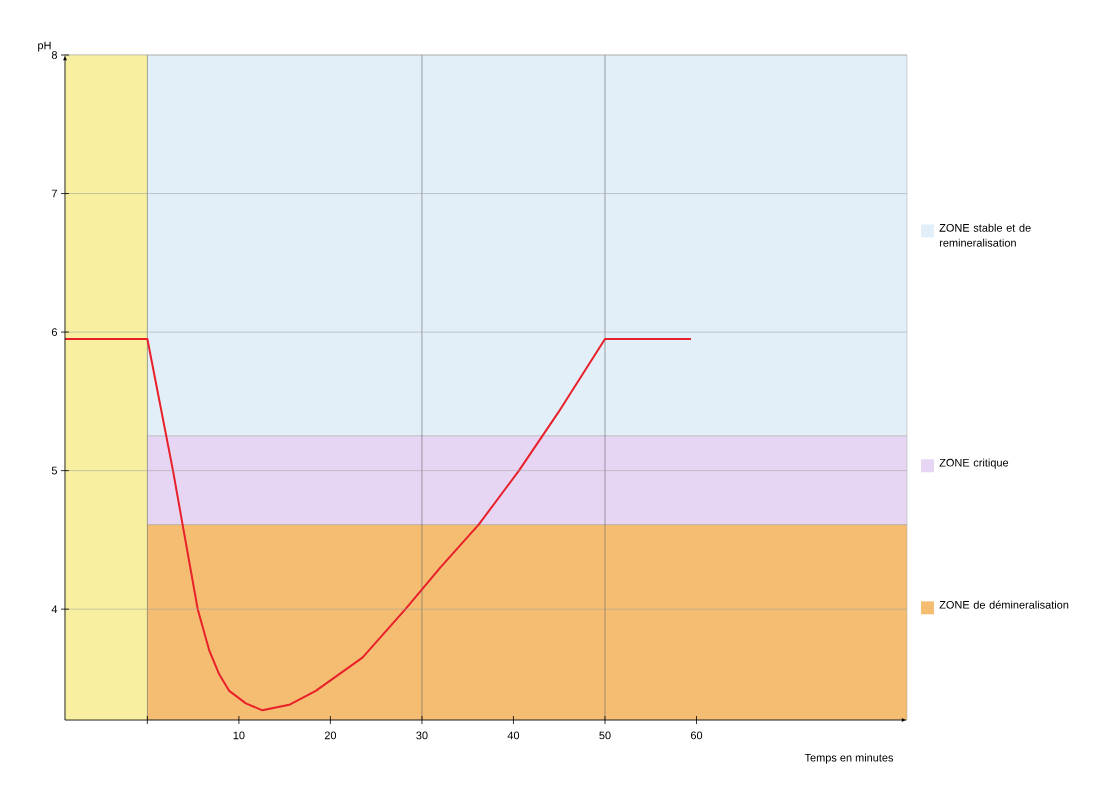  I want to click on band-label: ZONE stable et de remineralisation, so click(985, 235).